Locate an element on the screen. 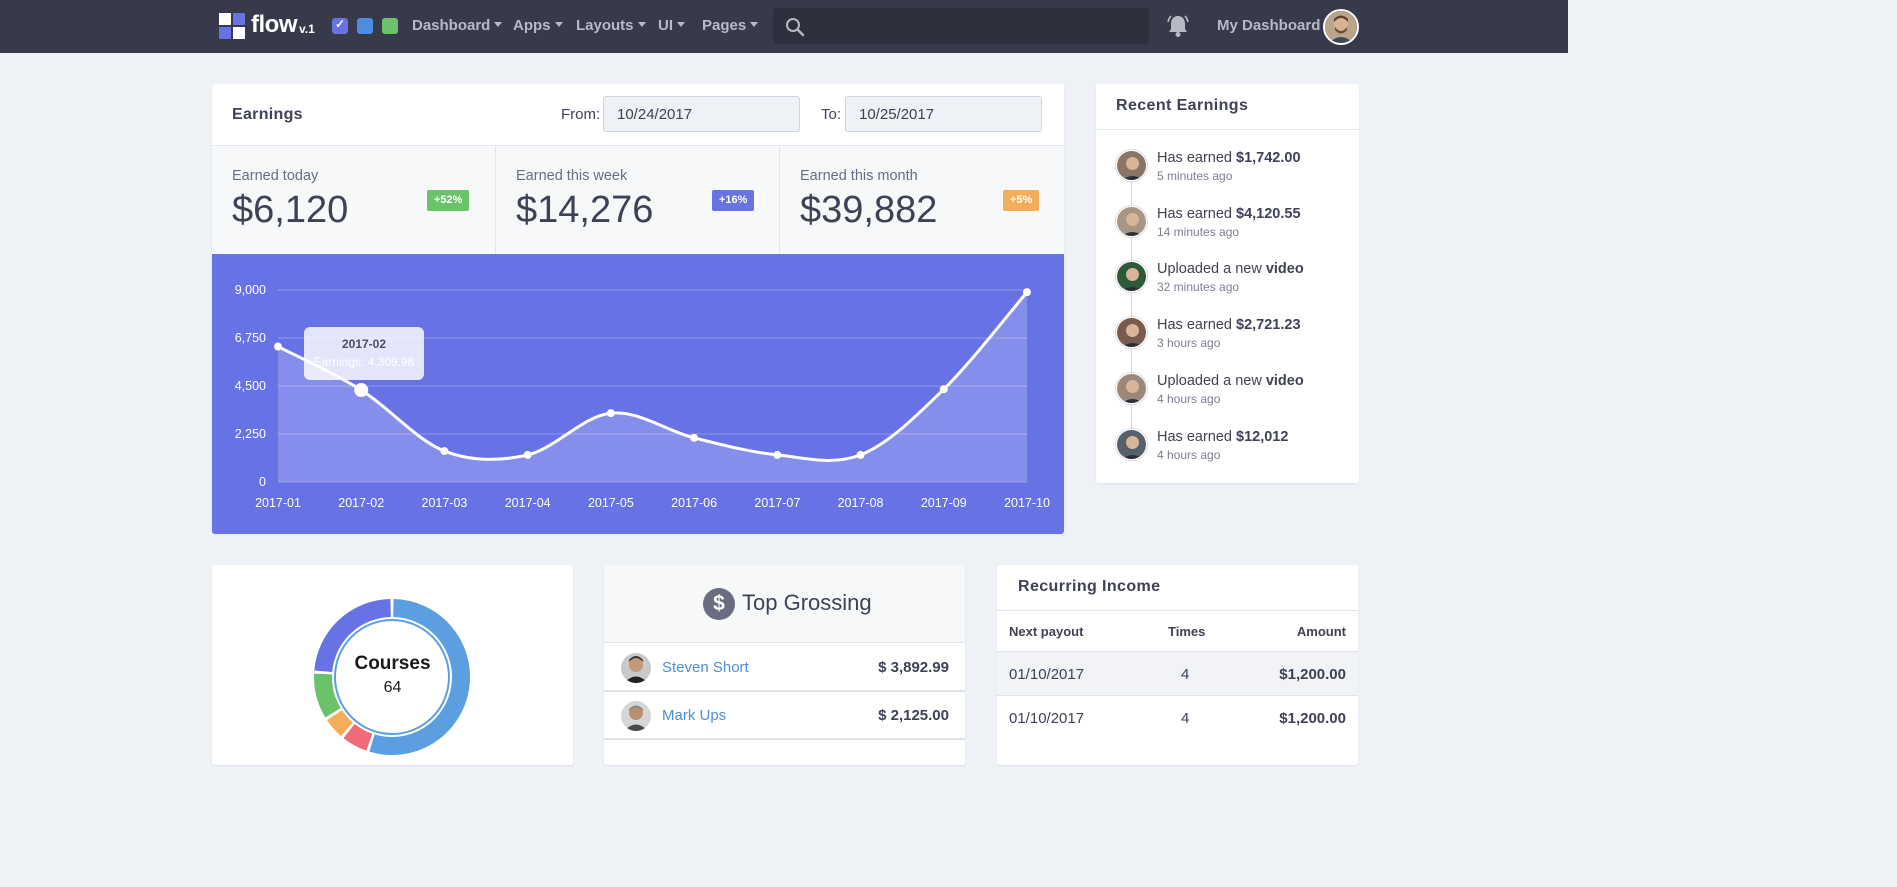  recent-earning-item: Has earned $2,721.23 3 hours ago is located at coordinates (1227, 341).